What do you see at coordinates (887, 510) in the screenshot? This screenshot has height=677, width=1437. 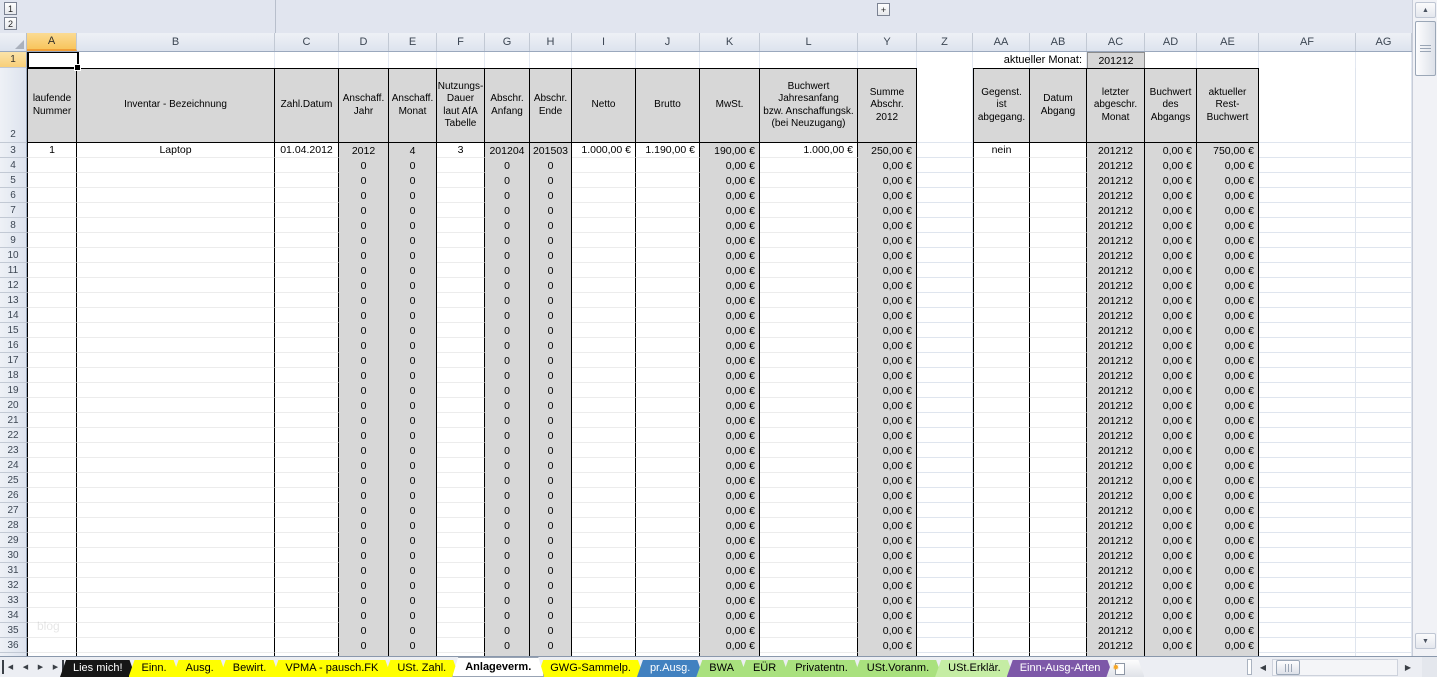 I see `cell-Y27: 0,00 €` at bounding box center [887, 510].